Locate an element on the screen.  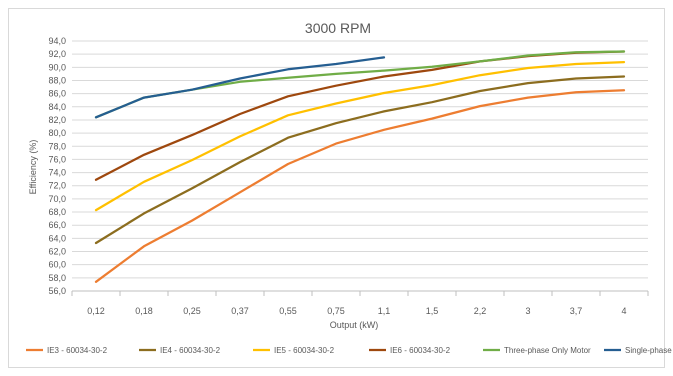
x-tick-label: 0,12 is located at coordinates (96, 311).